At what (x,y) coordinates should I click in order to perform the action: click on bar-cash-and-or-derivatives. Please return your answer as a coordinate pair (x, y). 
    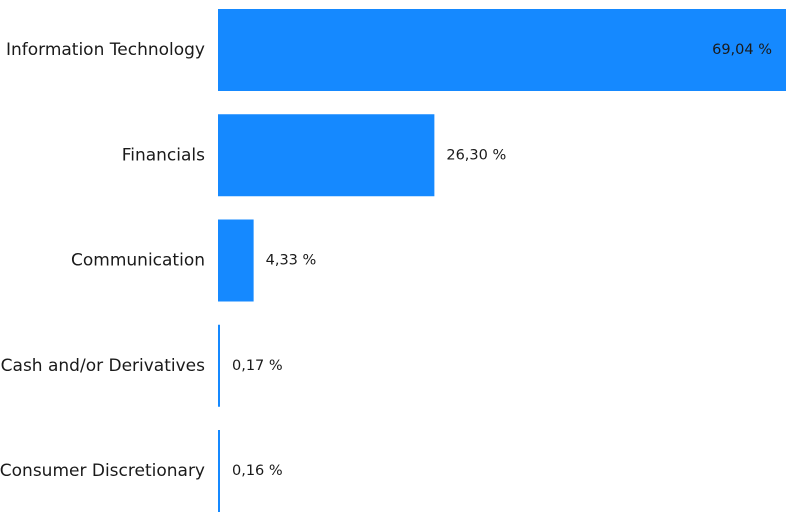
    Looking at the image, I should click on (219, 365).